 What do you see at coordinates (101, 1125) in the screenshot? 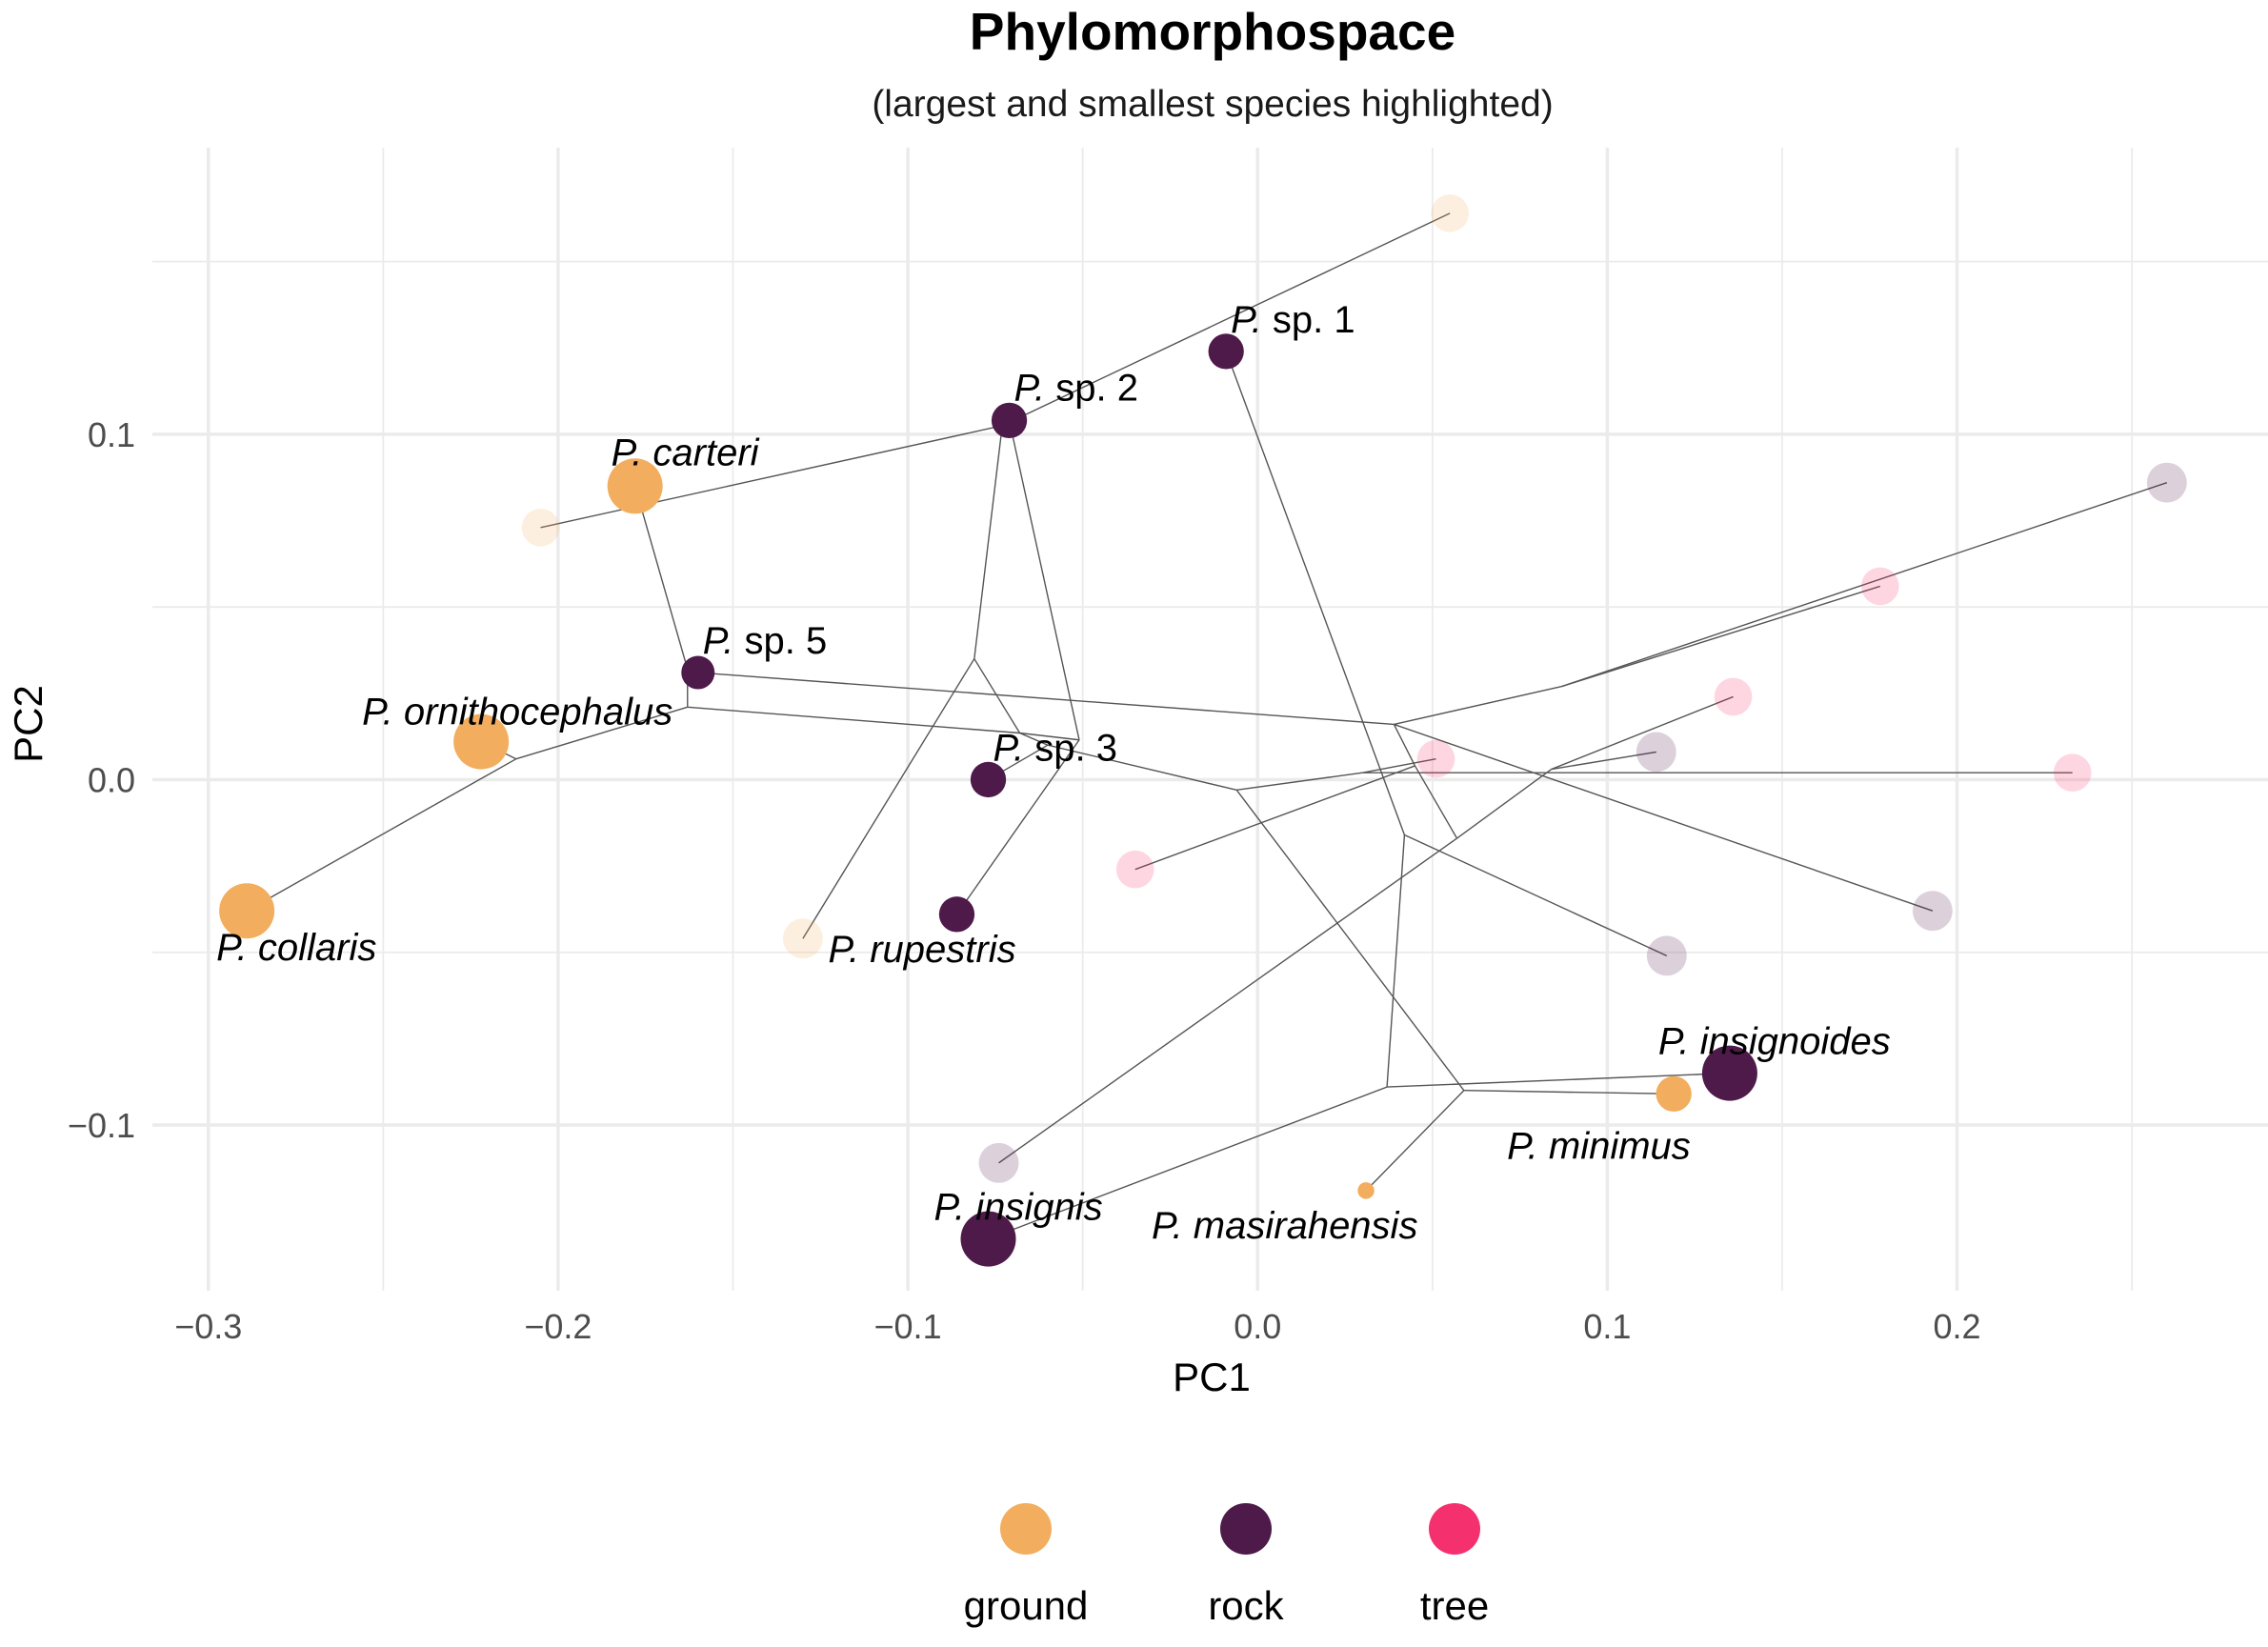
I see `y-tick-label: −0.1` at bounding box center [101, 1125].